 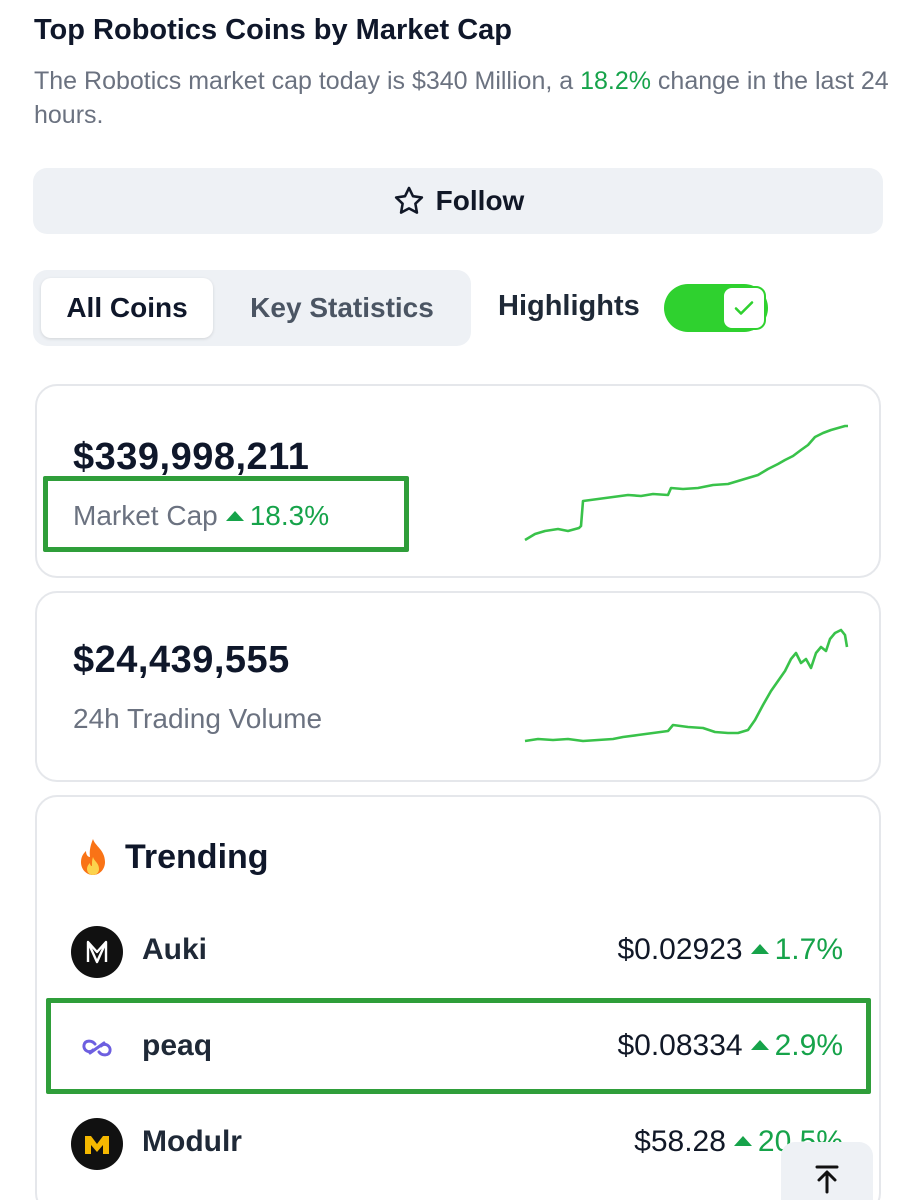 I want to click on market-cap-card: $339,998,211 Market Cap 18.3%, so click(x=458, y=481).